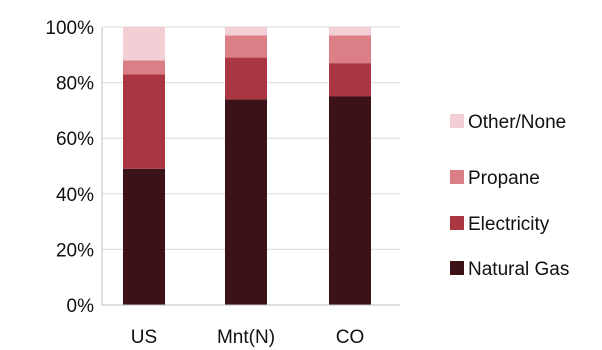 The width and height of the screenshot is (602, 350). I want to click on y-tick-label: 60%, so click(75, 139).